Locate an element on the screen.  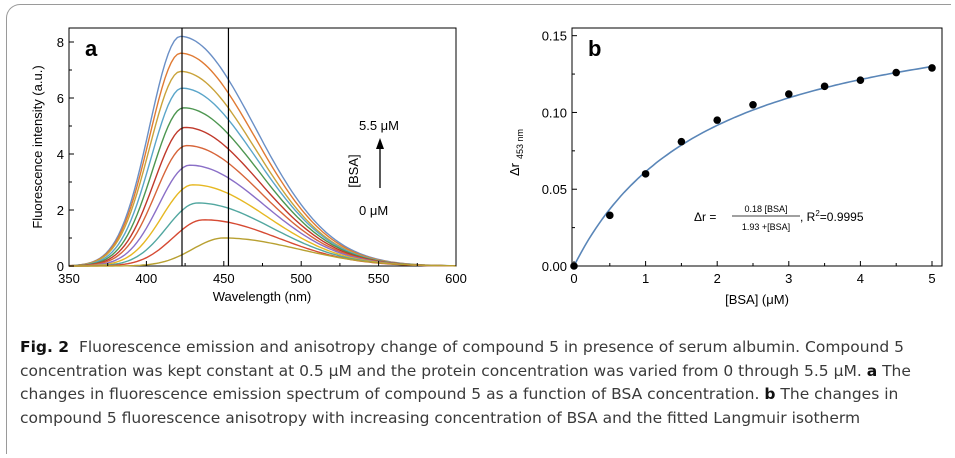
x-tick-label: 5 is located at coordinates (931, 278).